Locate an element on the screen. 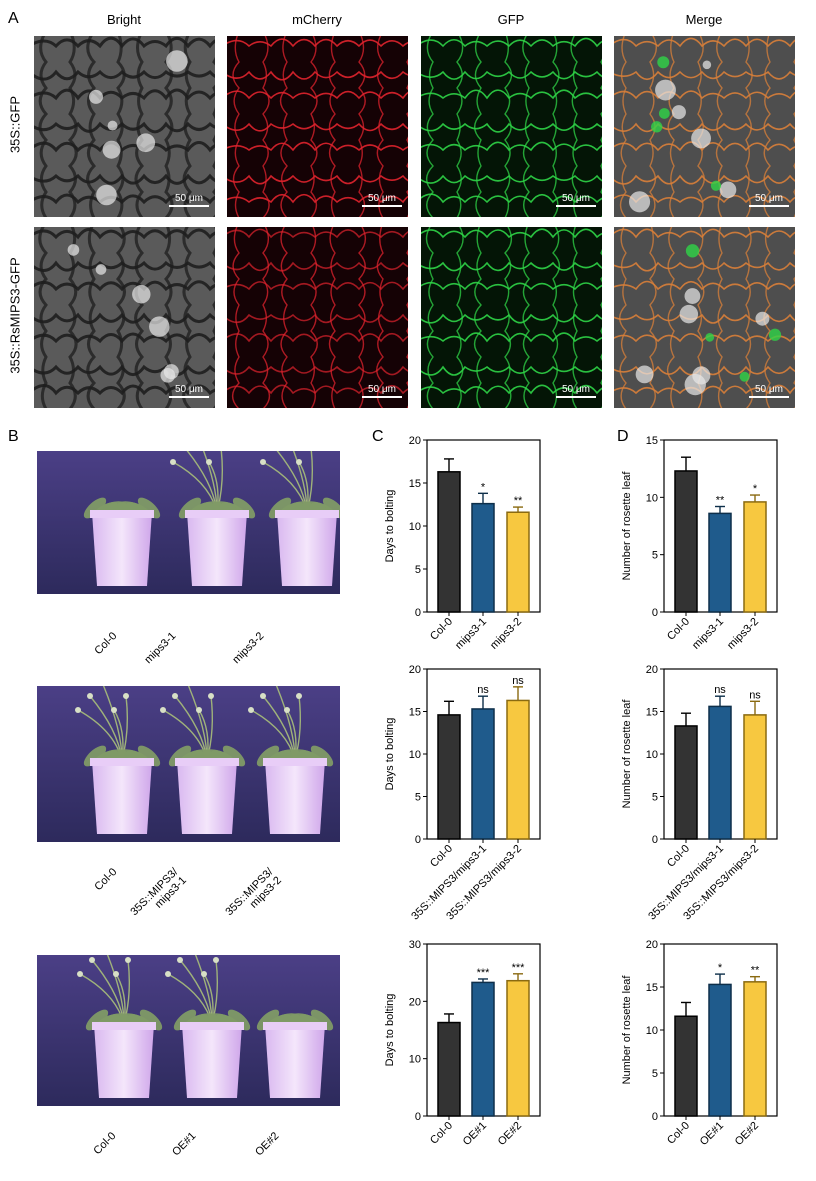 This screenshot has height=1181, width=816. micrograph-bright-row1: 50 μm is located at coordinates (124, 126).